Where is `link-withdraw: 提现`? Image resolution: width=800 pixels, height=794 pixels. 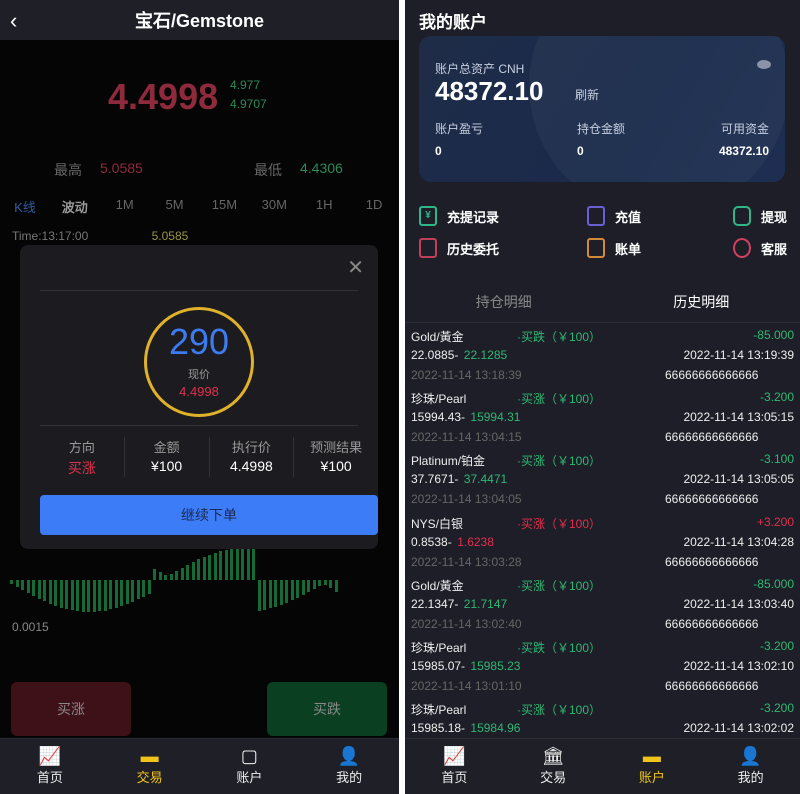
link-withdraw: 提现 is located at coordinates (760, 216).